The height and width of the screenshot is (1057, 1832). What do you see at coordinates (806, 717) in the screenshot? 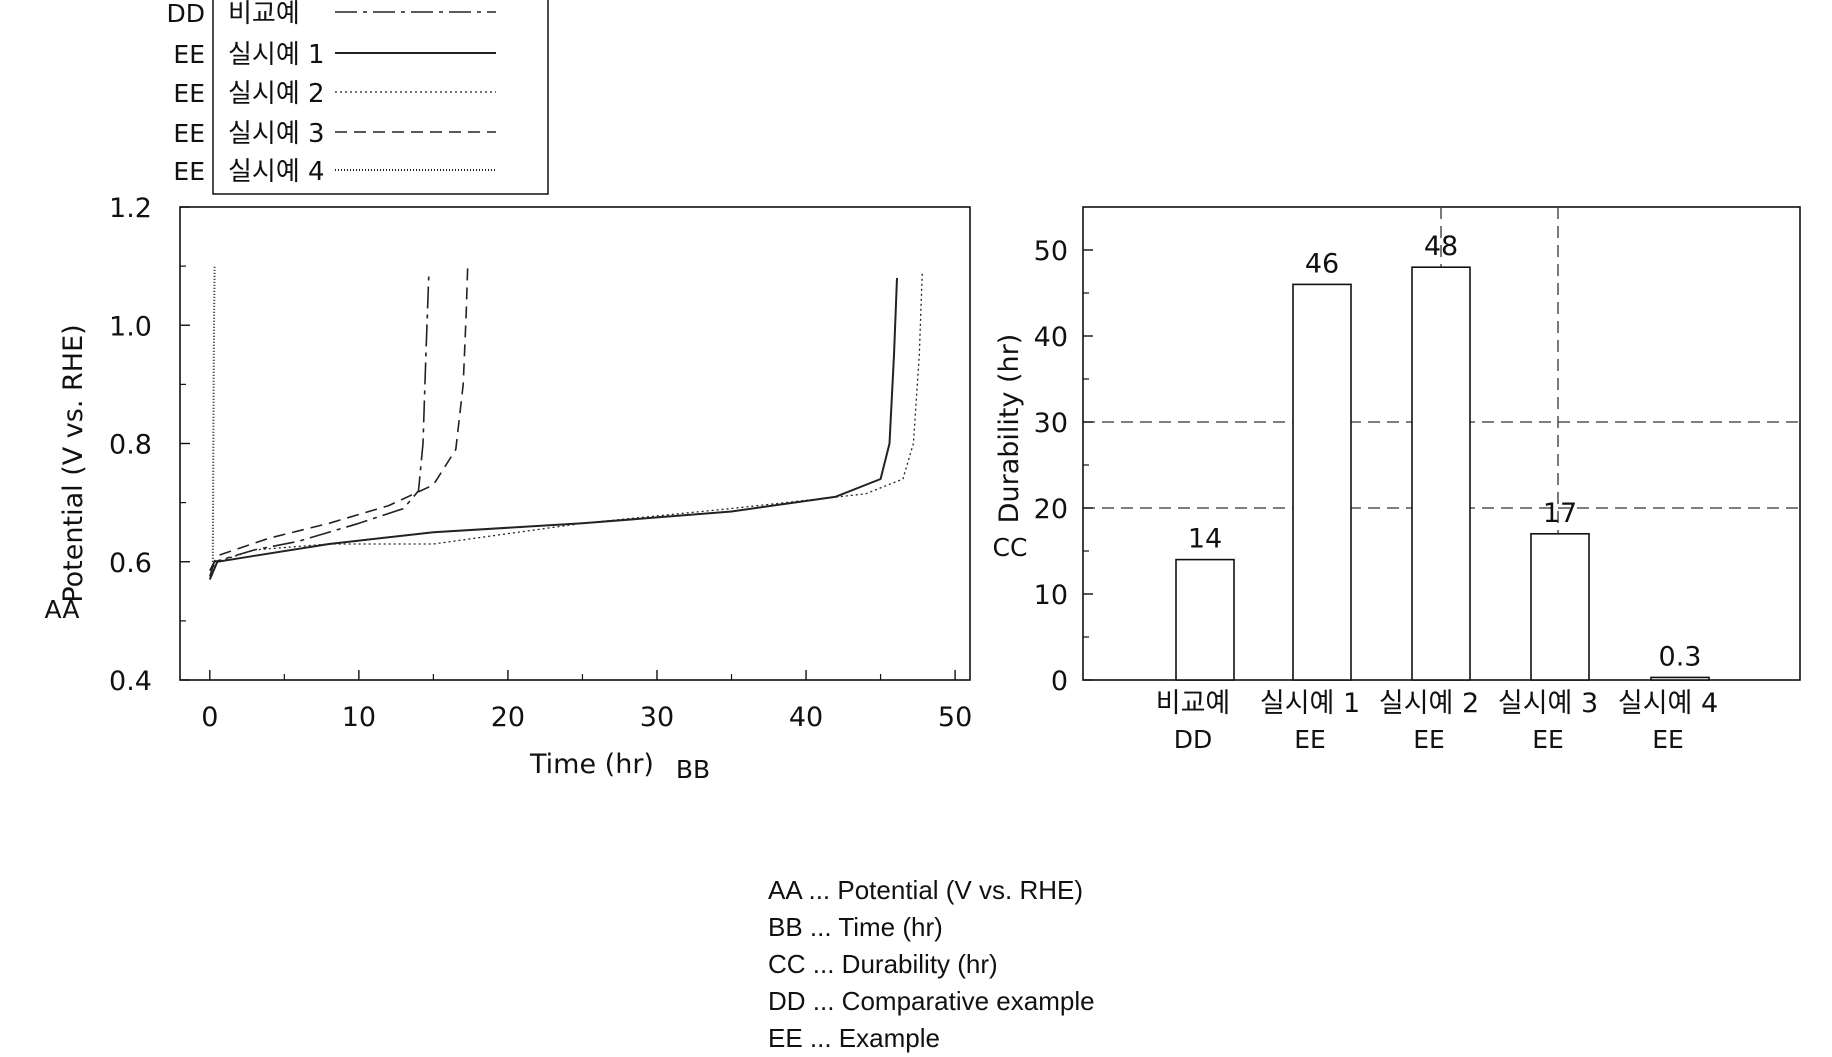
I see `x-tick-label: 40` at bounding box center [806, 717].